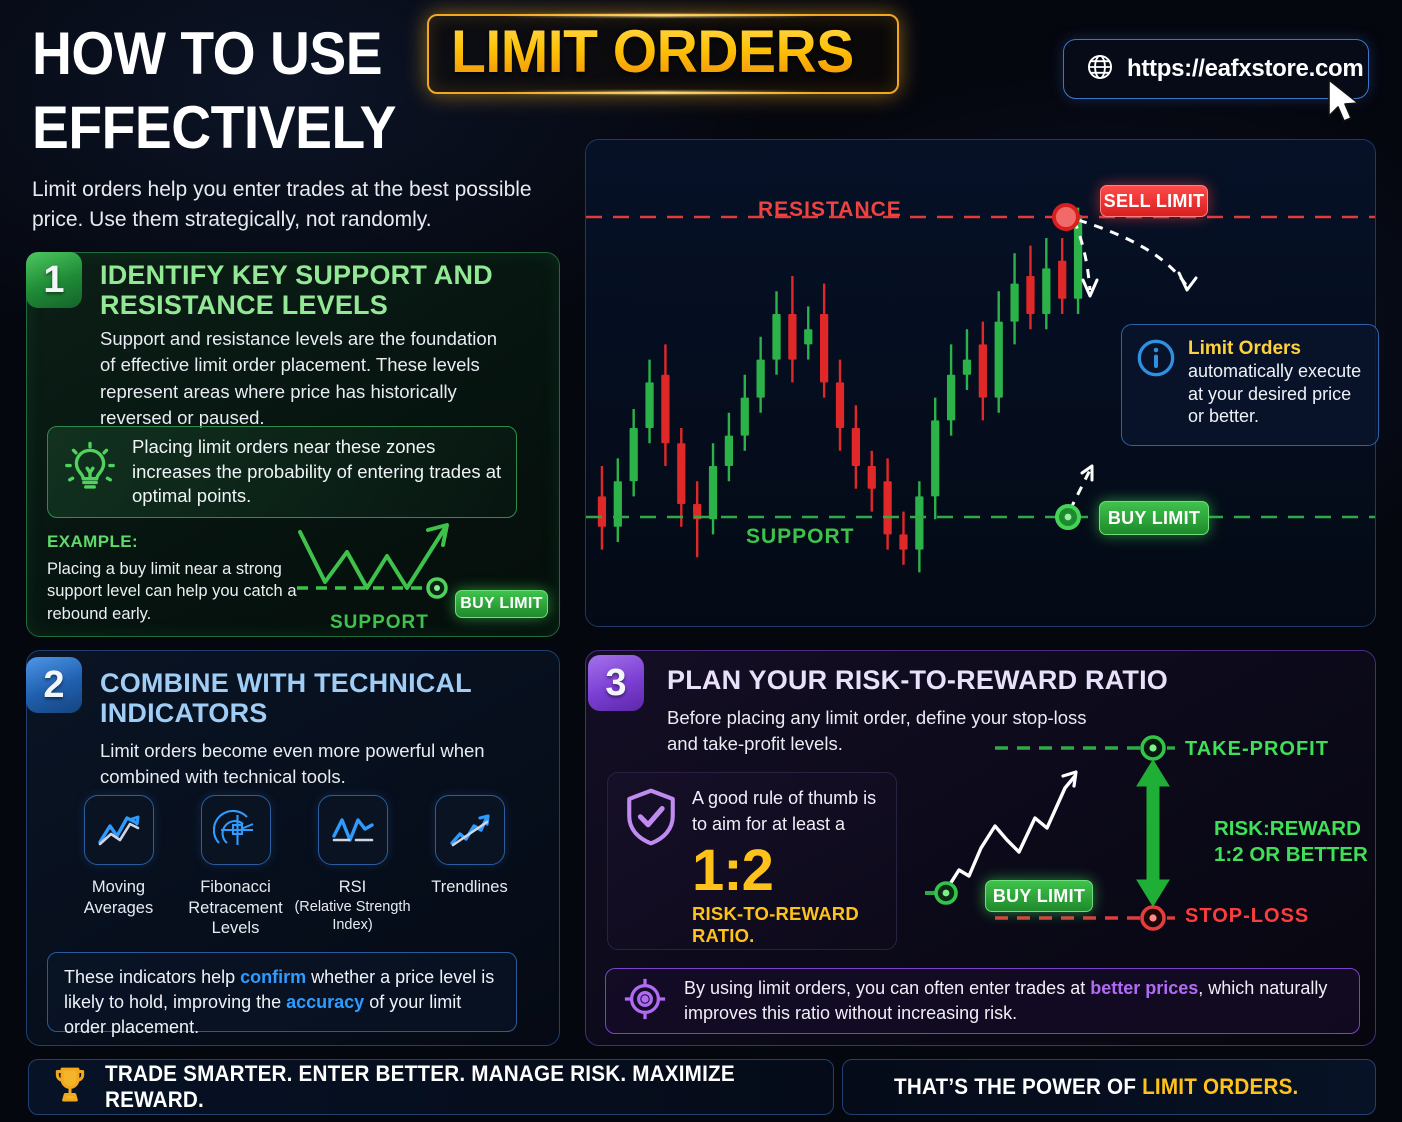  What do you see at coordinates (645, 1001) in the screenshot?
I see `target-crosshair-icon` at bounding box center [645, 1001].